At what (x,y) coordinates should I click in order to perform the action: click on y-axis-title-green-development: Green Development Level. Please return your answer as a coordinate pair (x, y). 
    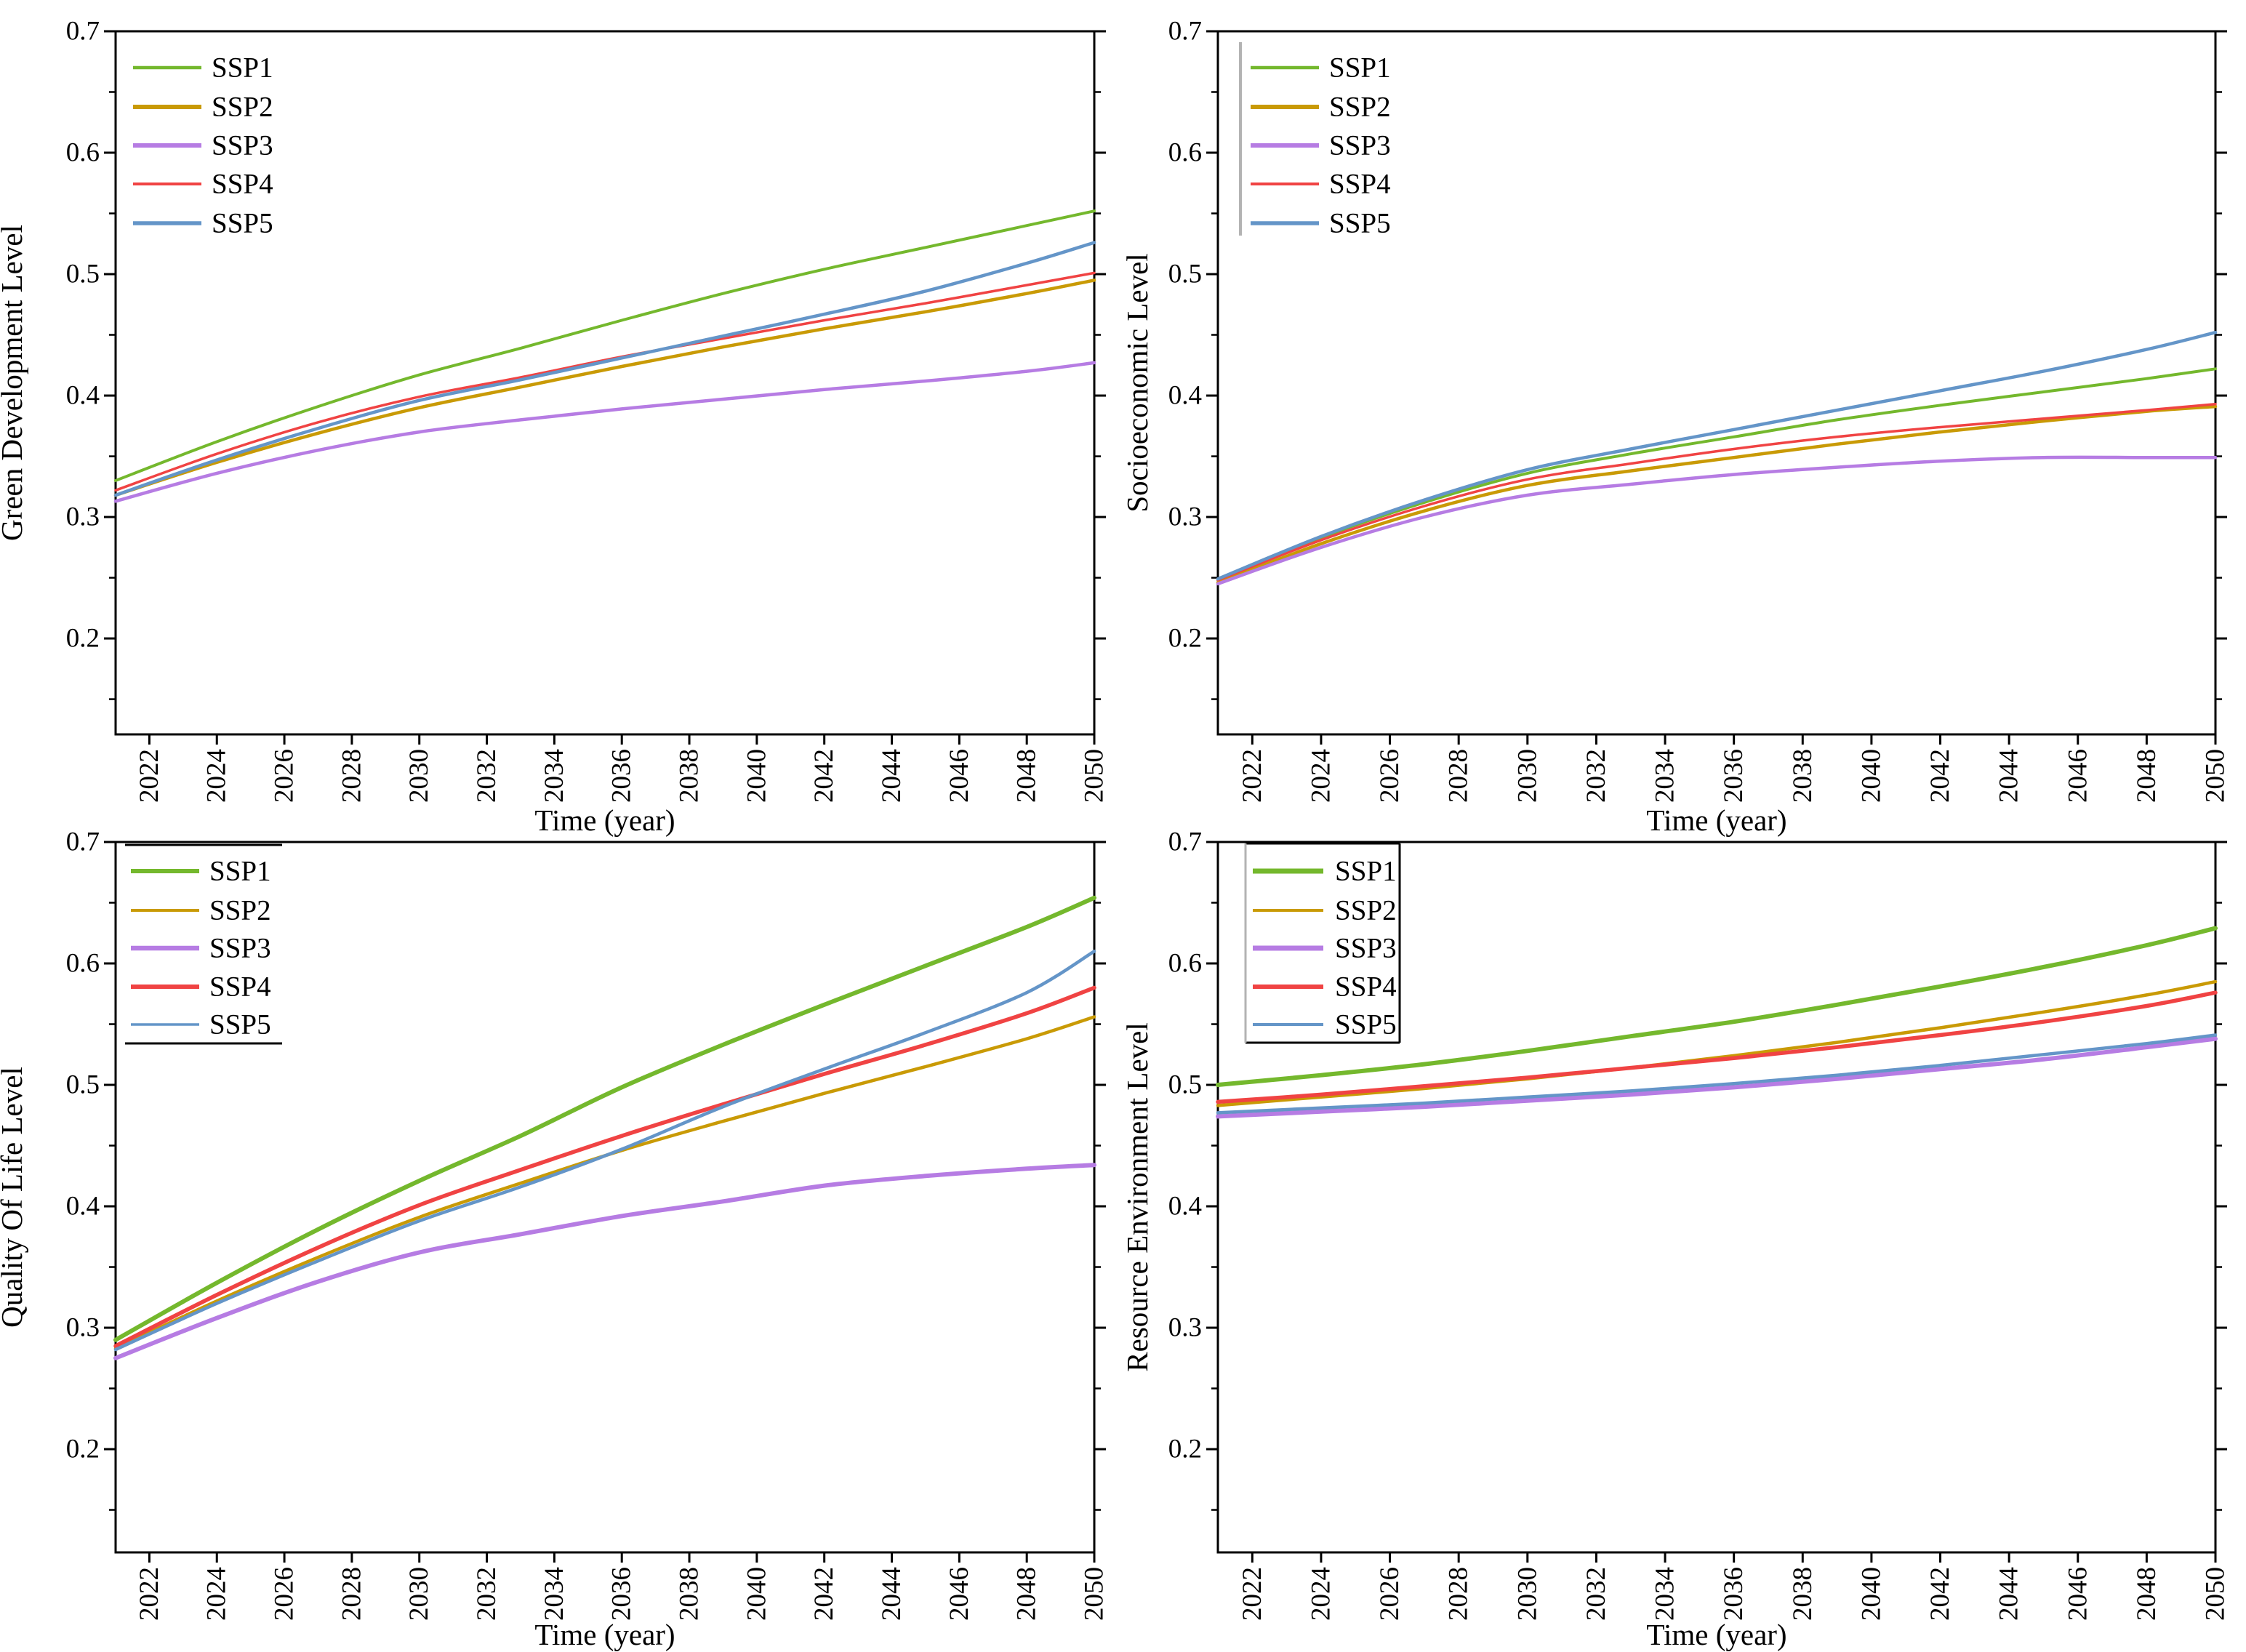
    Looking at the image, I should click on (14, 383).